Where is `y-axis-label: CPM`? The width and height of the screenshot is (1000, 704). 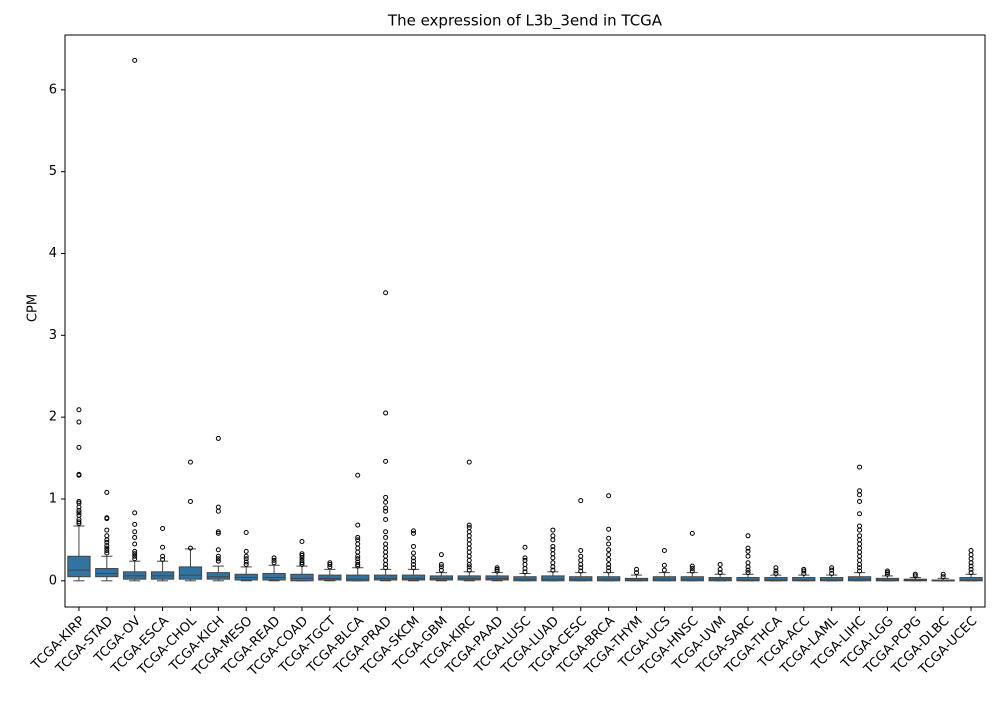
y-axis-label: CPM is located at coordinates (33, 308).